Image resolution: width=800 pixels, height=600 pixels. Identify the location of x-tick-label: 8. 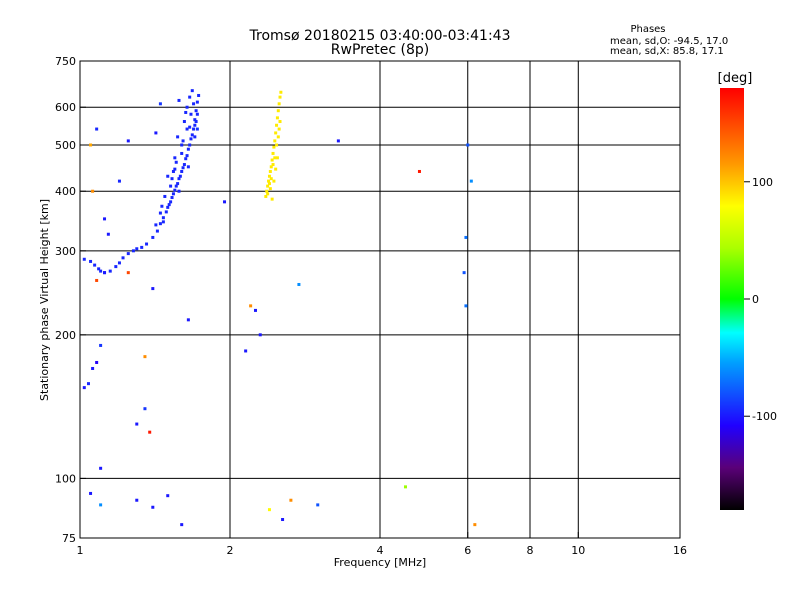
(530, 550).